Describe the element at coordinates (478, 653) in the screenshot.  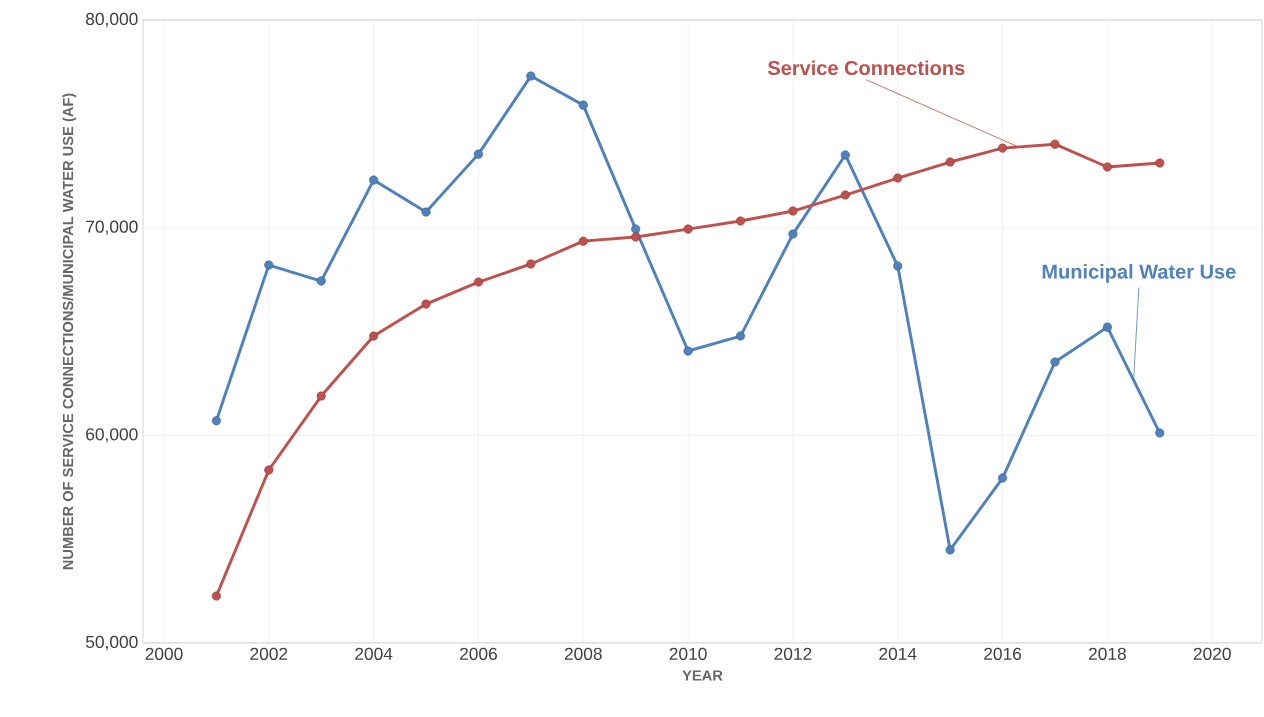
I see `x-tick-label: 2006` at that location.